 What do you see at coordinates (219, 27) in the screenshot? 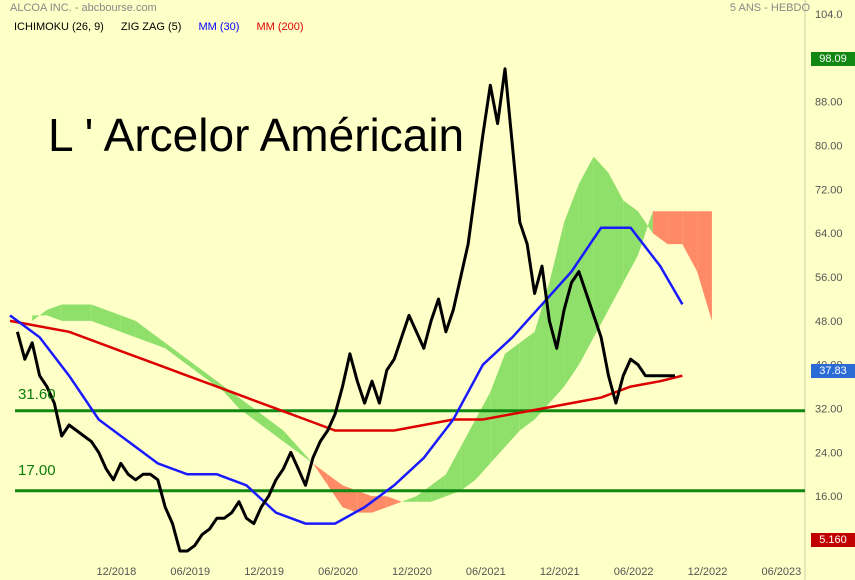
I see `legend-ma30: MM (30)` at bounding box center [219, 27].